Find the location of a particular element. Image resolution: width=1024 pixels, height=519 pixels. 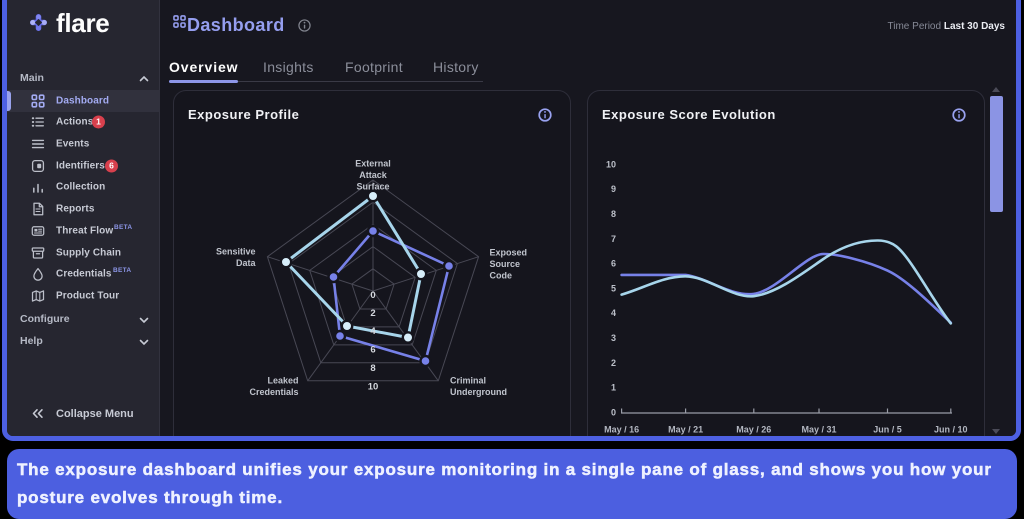

svg-text: Credentials is located at coordinates (273, 392).